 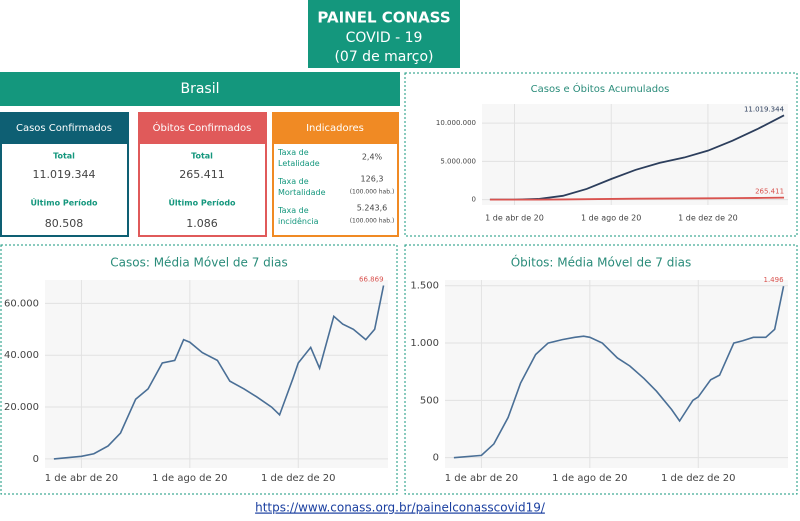 I want to click on y-tick-label: 500, so click(x=429, y=400).